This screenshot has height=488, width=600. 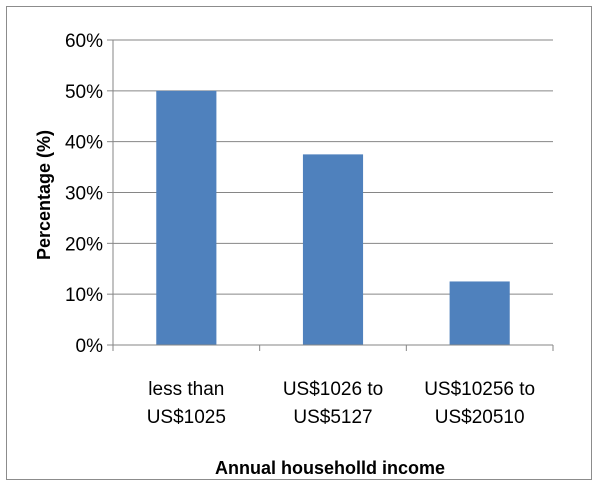 What do you see at coordinates (84, 295) in the screenshot?
I see `y-tick-label: 10%` at bounding box center [84, 295].